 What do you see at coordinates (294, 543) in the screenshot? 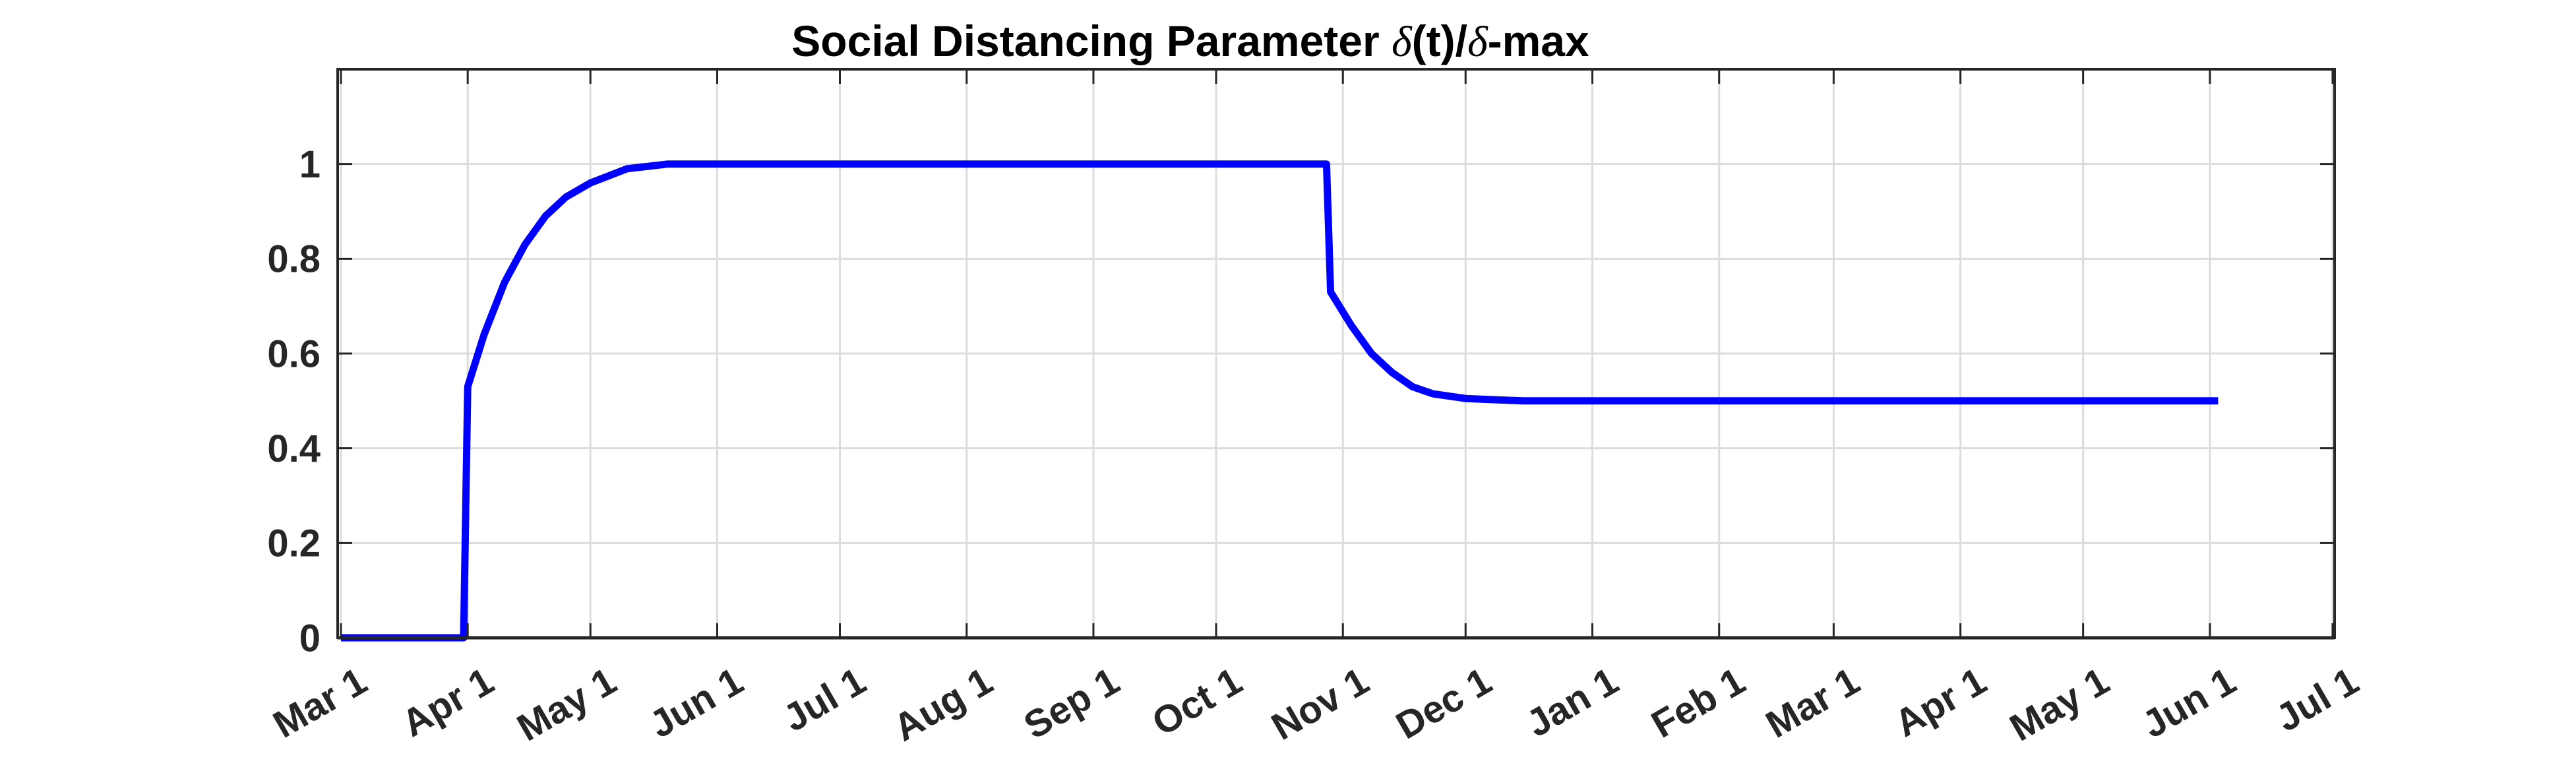
I see `y-tick-label: 0.2` at bounding box center [294, 543].